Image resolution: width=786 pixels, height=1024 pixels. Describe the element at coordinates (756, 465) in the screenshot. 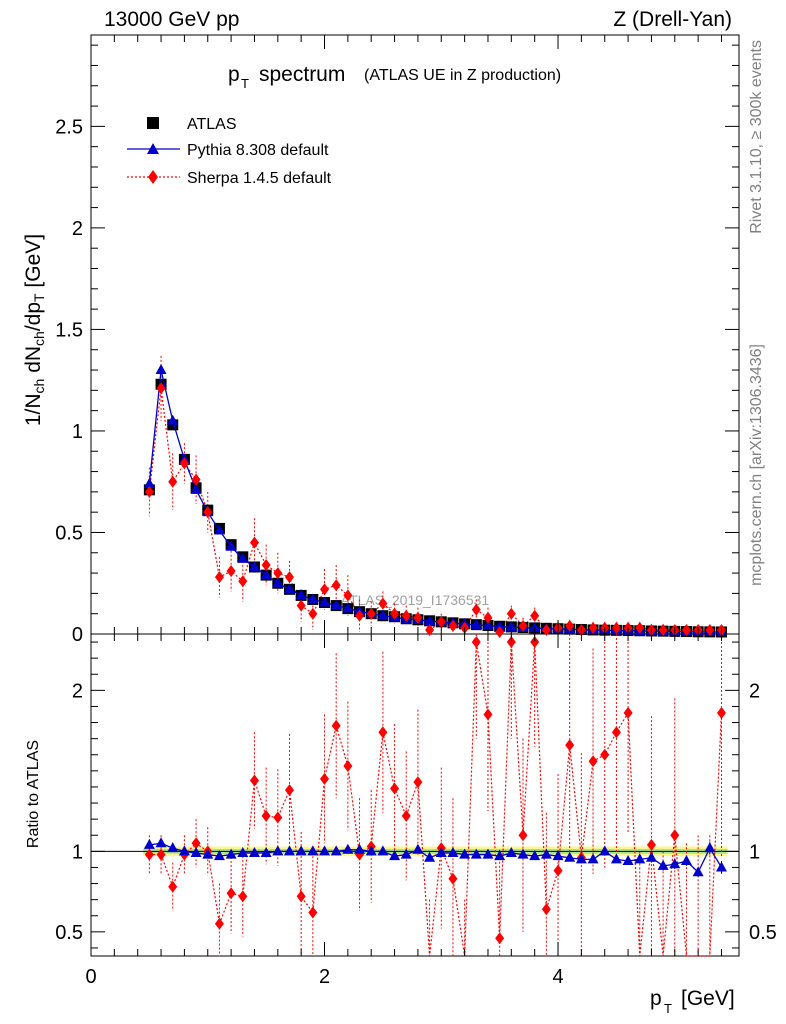

I see `side-mcplots-label: mcplots.cern.ch [arXiv:1306.3436]` at that location.